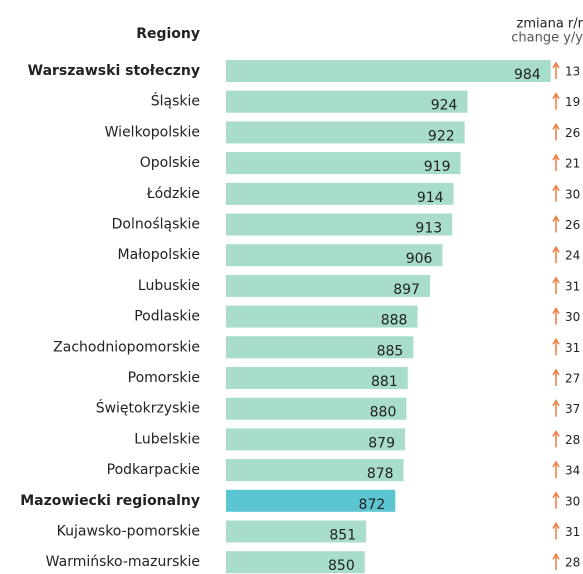  Describe the element at coordinates (550, 24) in the screenshot. I see `change-header: zmiana r/r` at that location.